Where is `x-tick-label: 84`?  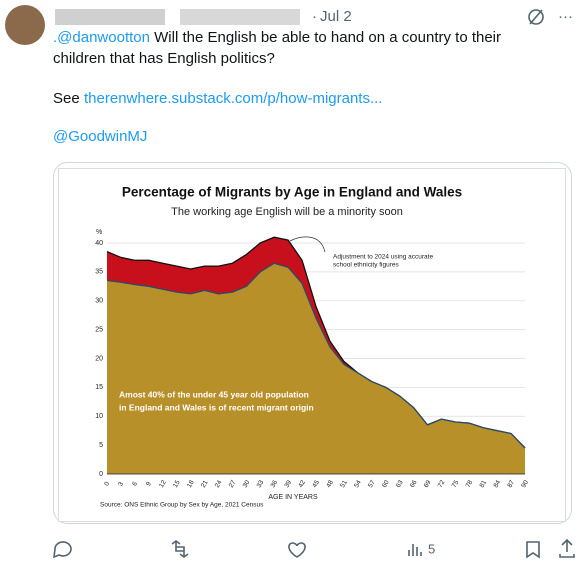 x-tick-label: 84 is located at coordinates (497, 484).